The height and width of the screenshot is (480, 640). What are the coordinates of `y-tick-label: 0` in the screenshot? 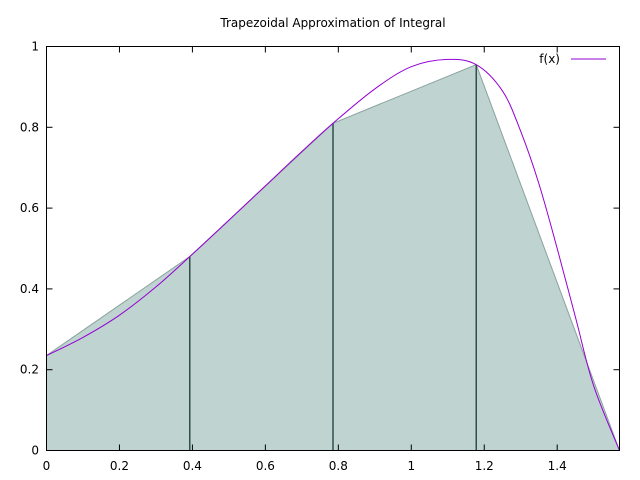 It's located at (35, 451).